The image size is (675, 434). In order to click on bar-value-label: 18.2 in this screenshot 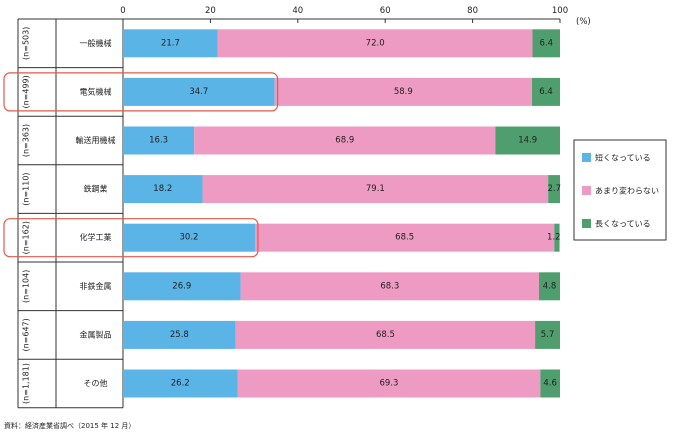, I will do `click(162, 189)`.